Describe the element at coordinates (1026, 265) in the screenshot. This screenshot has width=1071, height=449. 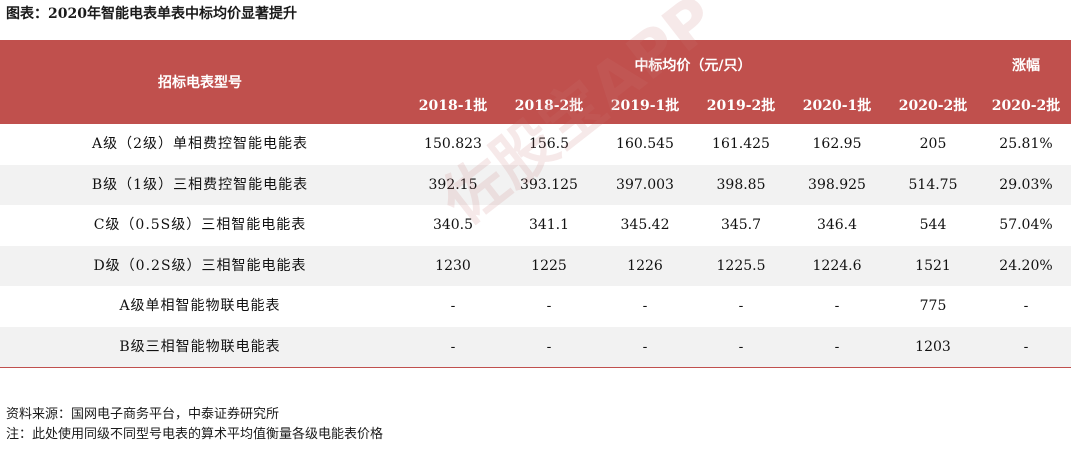
I see `cell-growth: 24.20%` at that location.